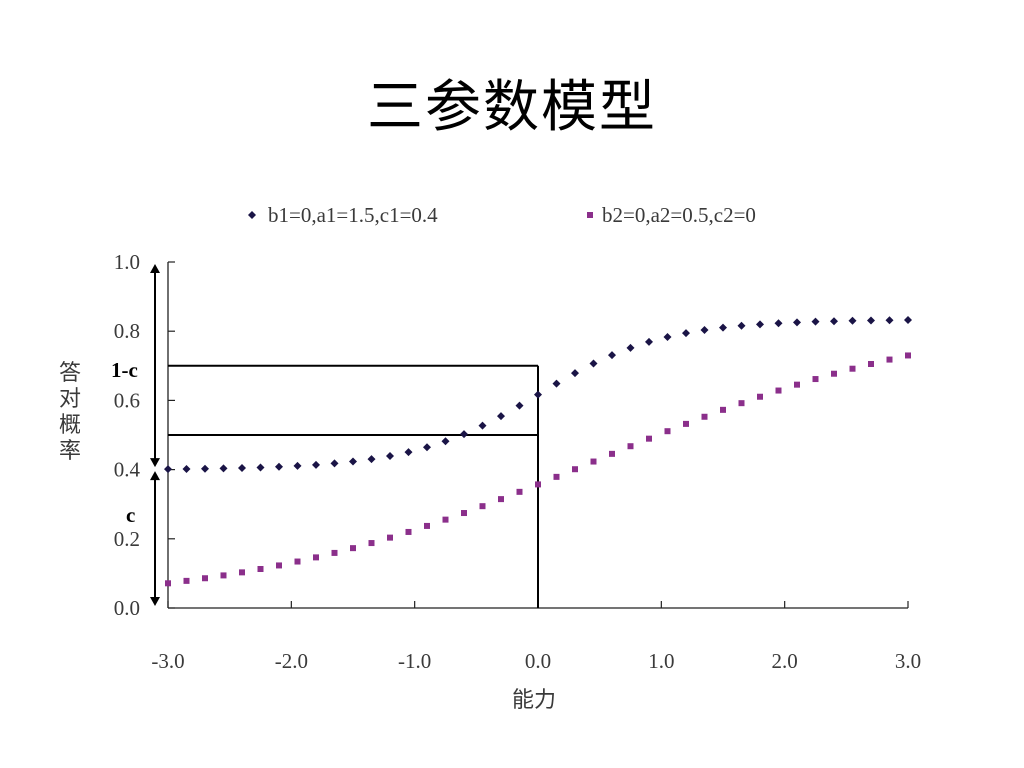  Describe the element at coordinates (908, 661) in the screenshot. I see `x-tick-label: 3.0` at that location.